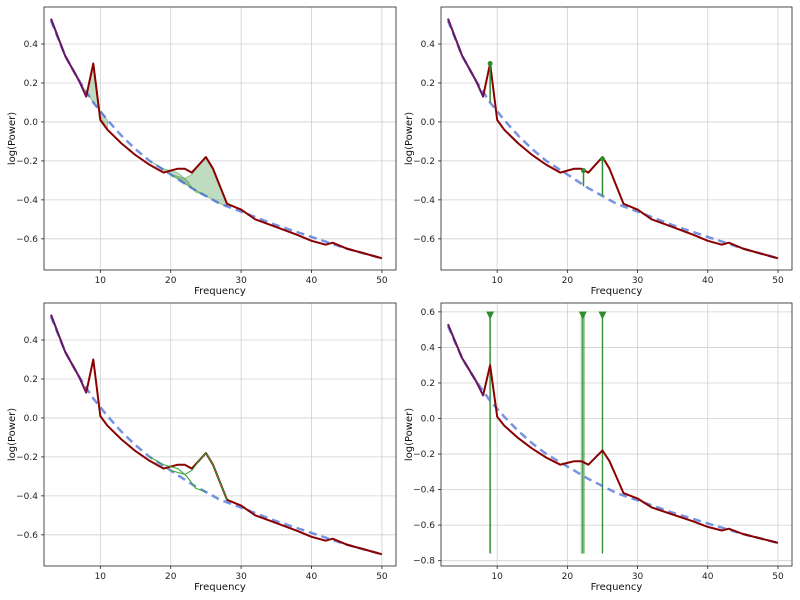 This screenshot has width=800, height=600. What do you see at coordinates (93, 96) in the screenshot?
I see `peak-fill` at bounding box center [93, 96].